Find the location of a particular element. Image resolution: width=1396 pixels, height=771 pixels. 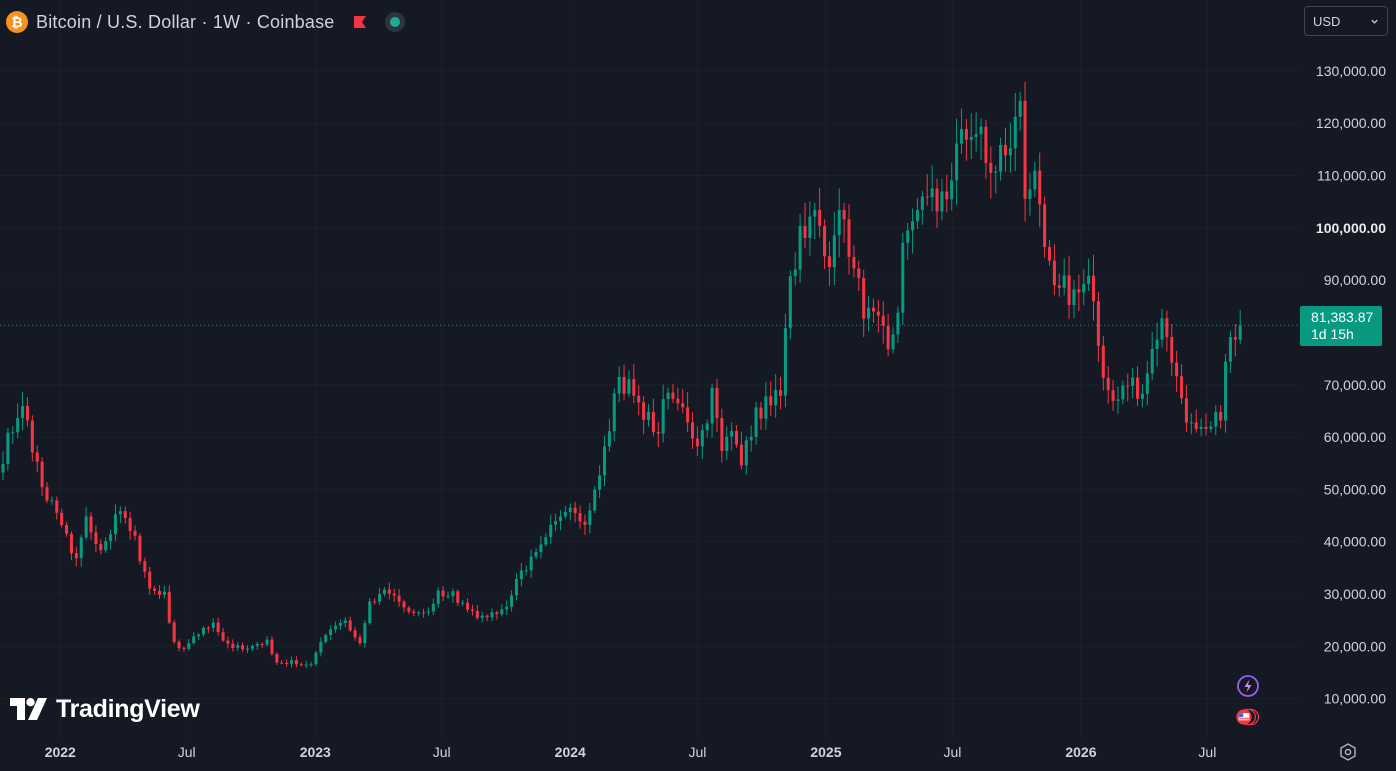

symbol-header: ₿ Bitcoin / U.S. Dollar · 1W · Coinbase is located at coordinates (205, 22).